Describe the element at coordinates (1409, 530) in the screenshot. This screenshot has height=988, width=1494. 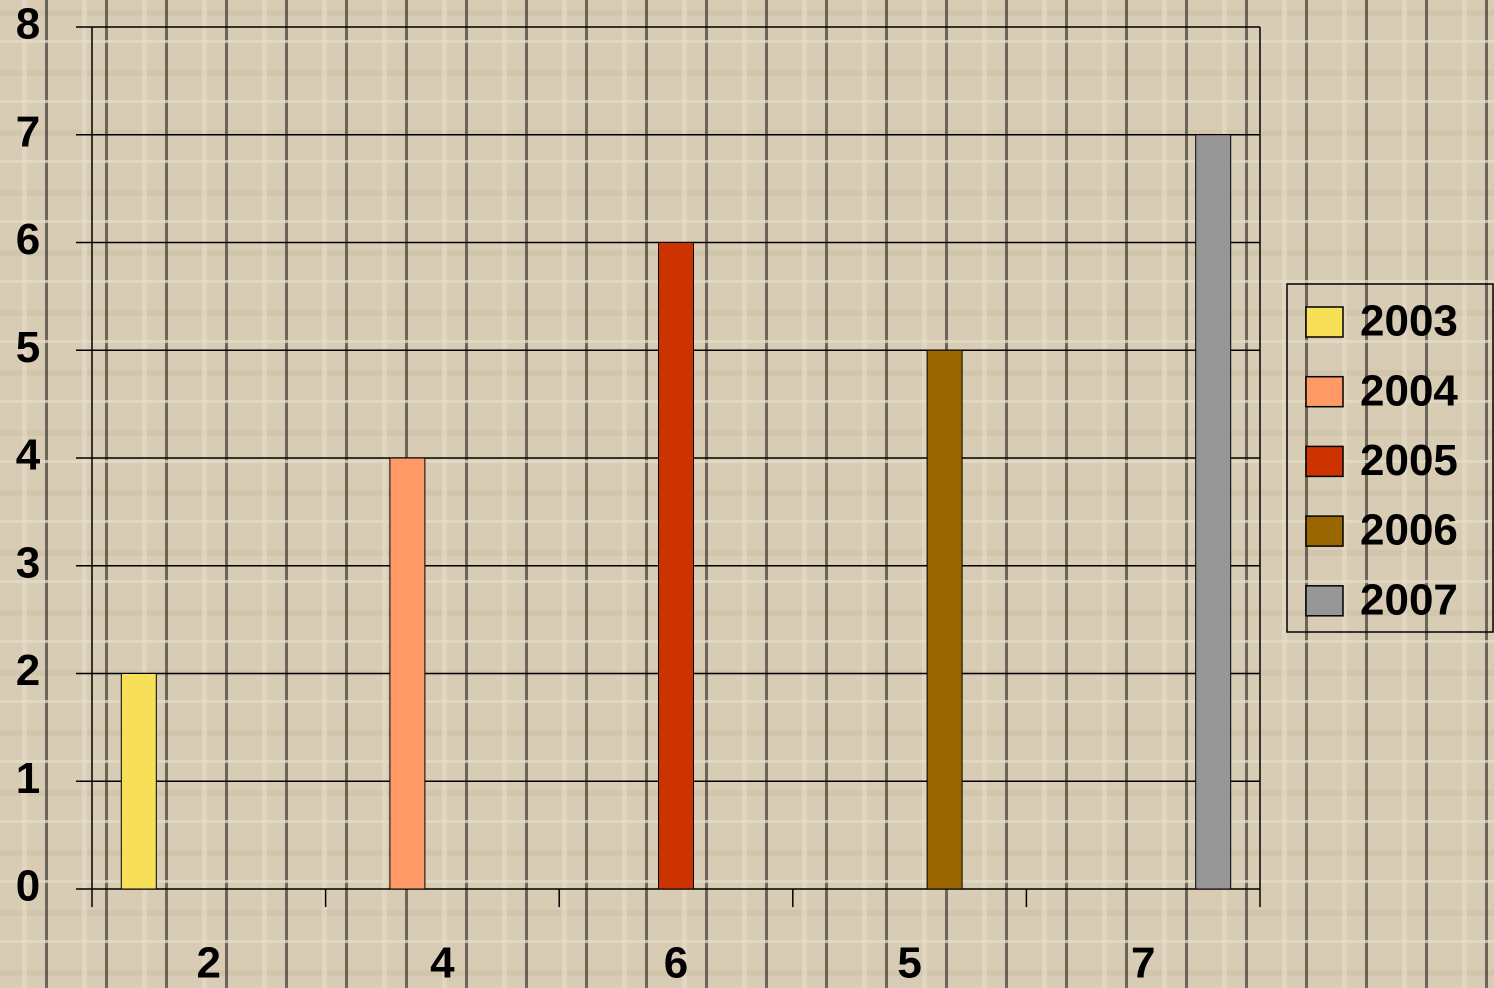
I see `legend-label: 2006` at that location.